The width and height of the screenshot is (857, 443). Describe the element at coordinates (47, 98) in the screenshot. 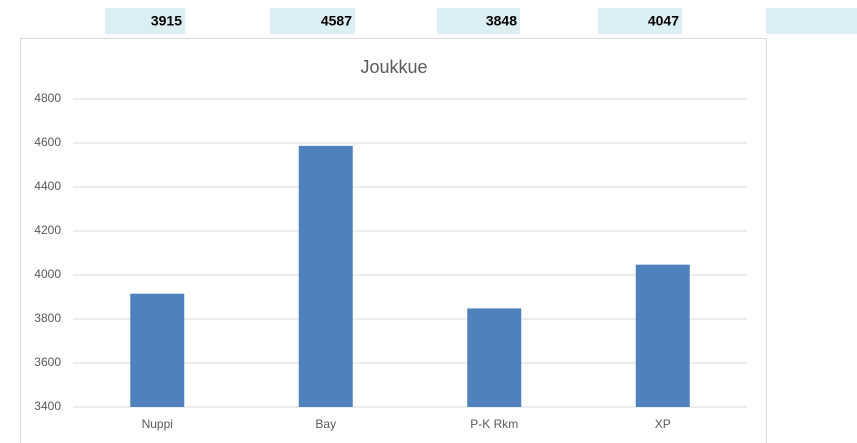

I see `y-tick-label: 4800` at that location.